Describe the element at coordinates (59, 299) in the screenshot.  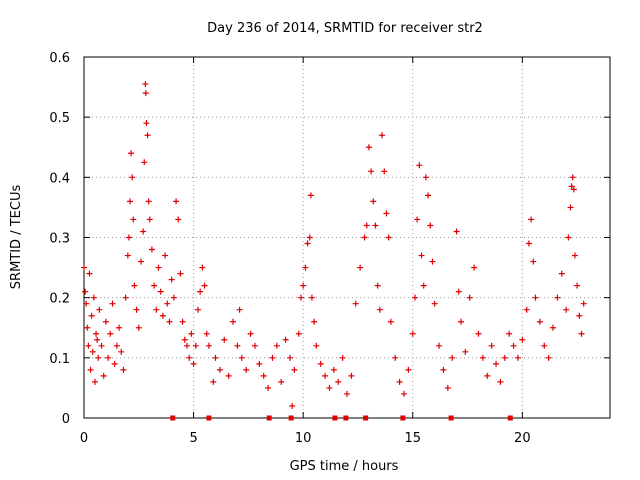
I see `y-tick-label: 0.2` at that location.